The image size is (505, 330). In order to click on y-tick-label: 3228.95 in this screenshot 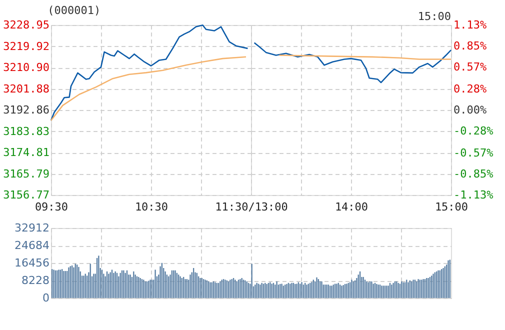, I will do `click(26, 25)`.